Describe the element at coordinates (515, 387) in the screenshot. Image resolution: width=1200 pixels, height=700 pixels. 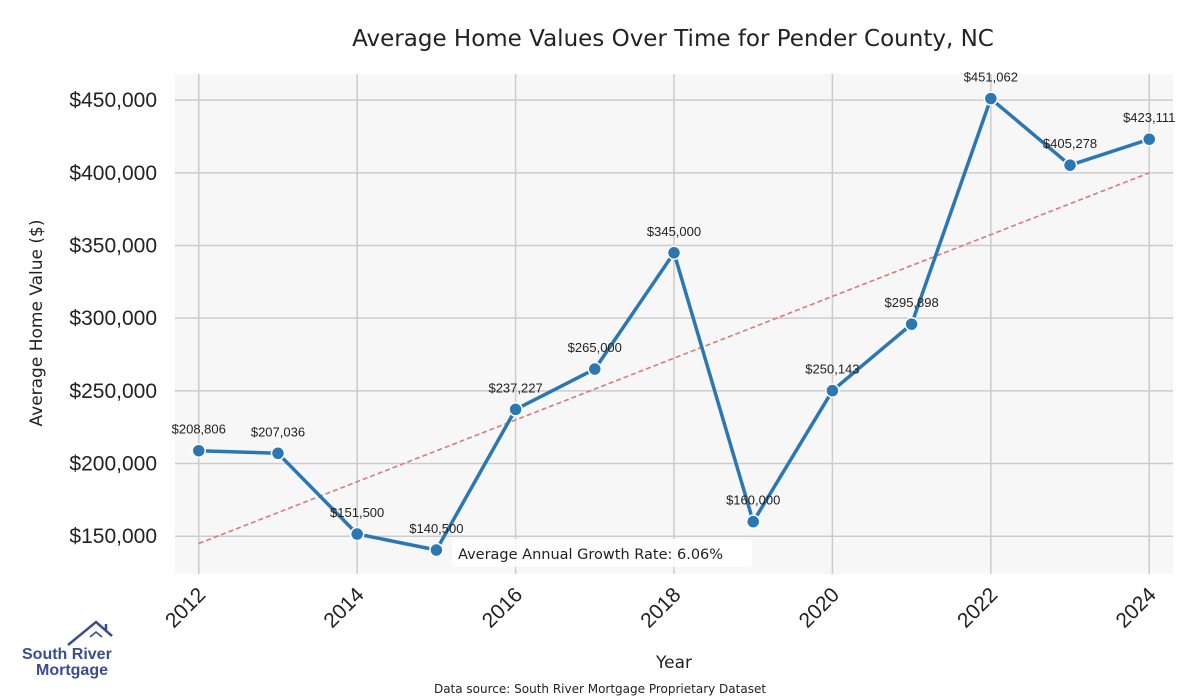
I see `data-label: $237,227` at that location.